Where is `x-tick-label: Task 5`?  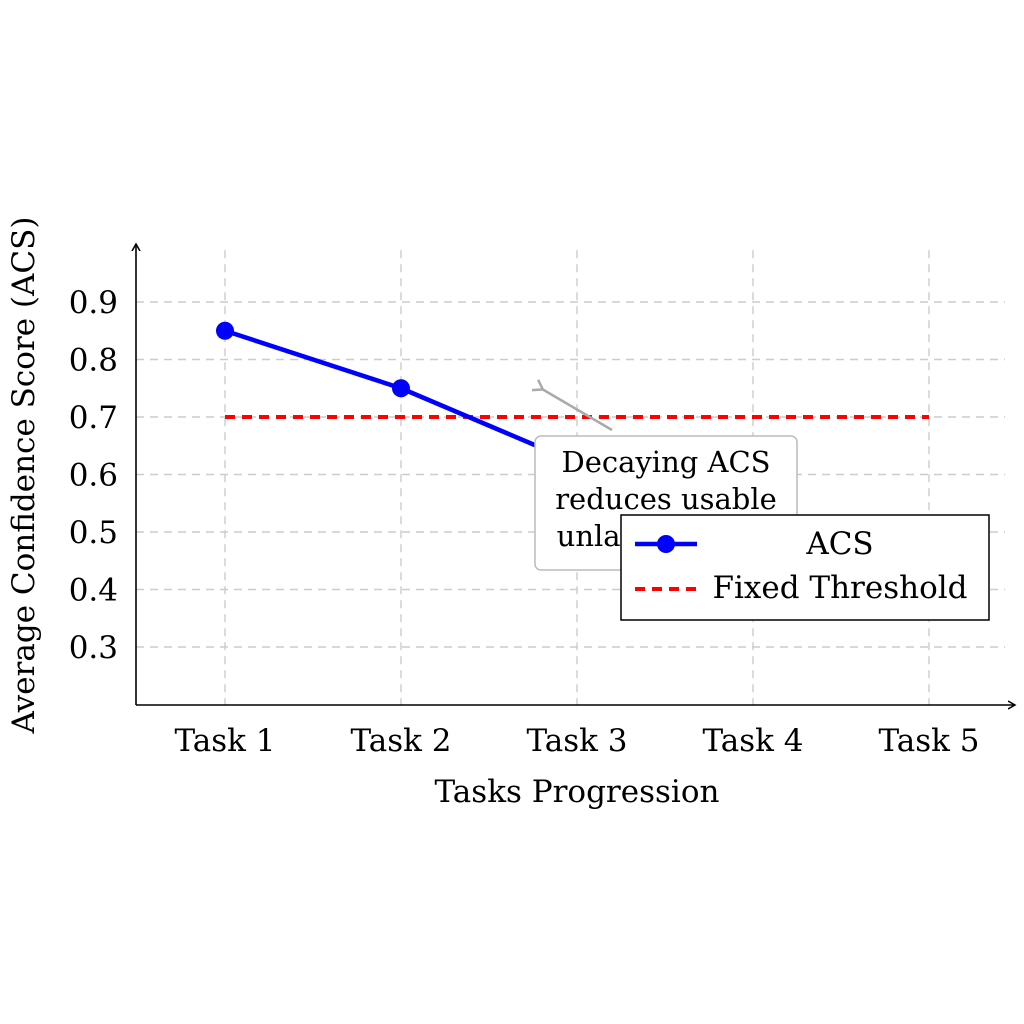
x-tick-label: Task 5 is located at coordinates (928, 741).